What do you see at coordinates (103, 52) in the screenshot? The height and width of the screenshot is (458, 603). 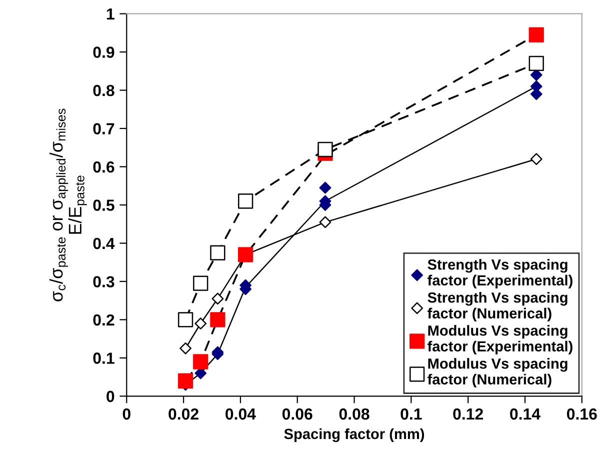 I see `y-tick-label: 0.9` at bounding box center [103, 52].